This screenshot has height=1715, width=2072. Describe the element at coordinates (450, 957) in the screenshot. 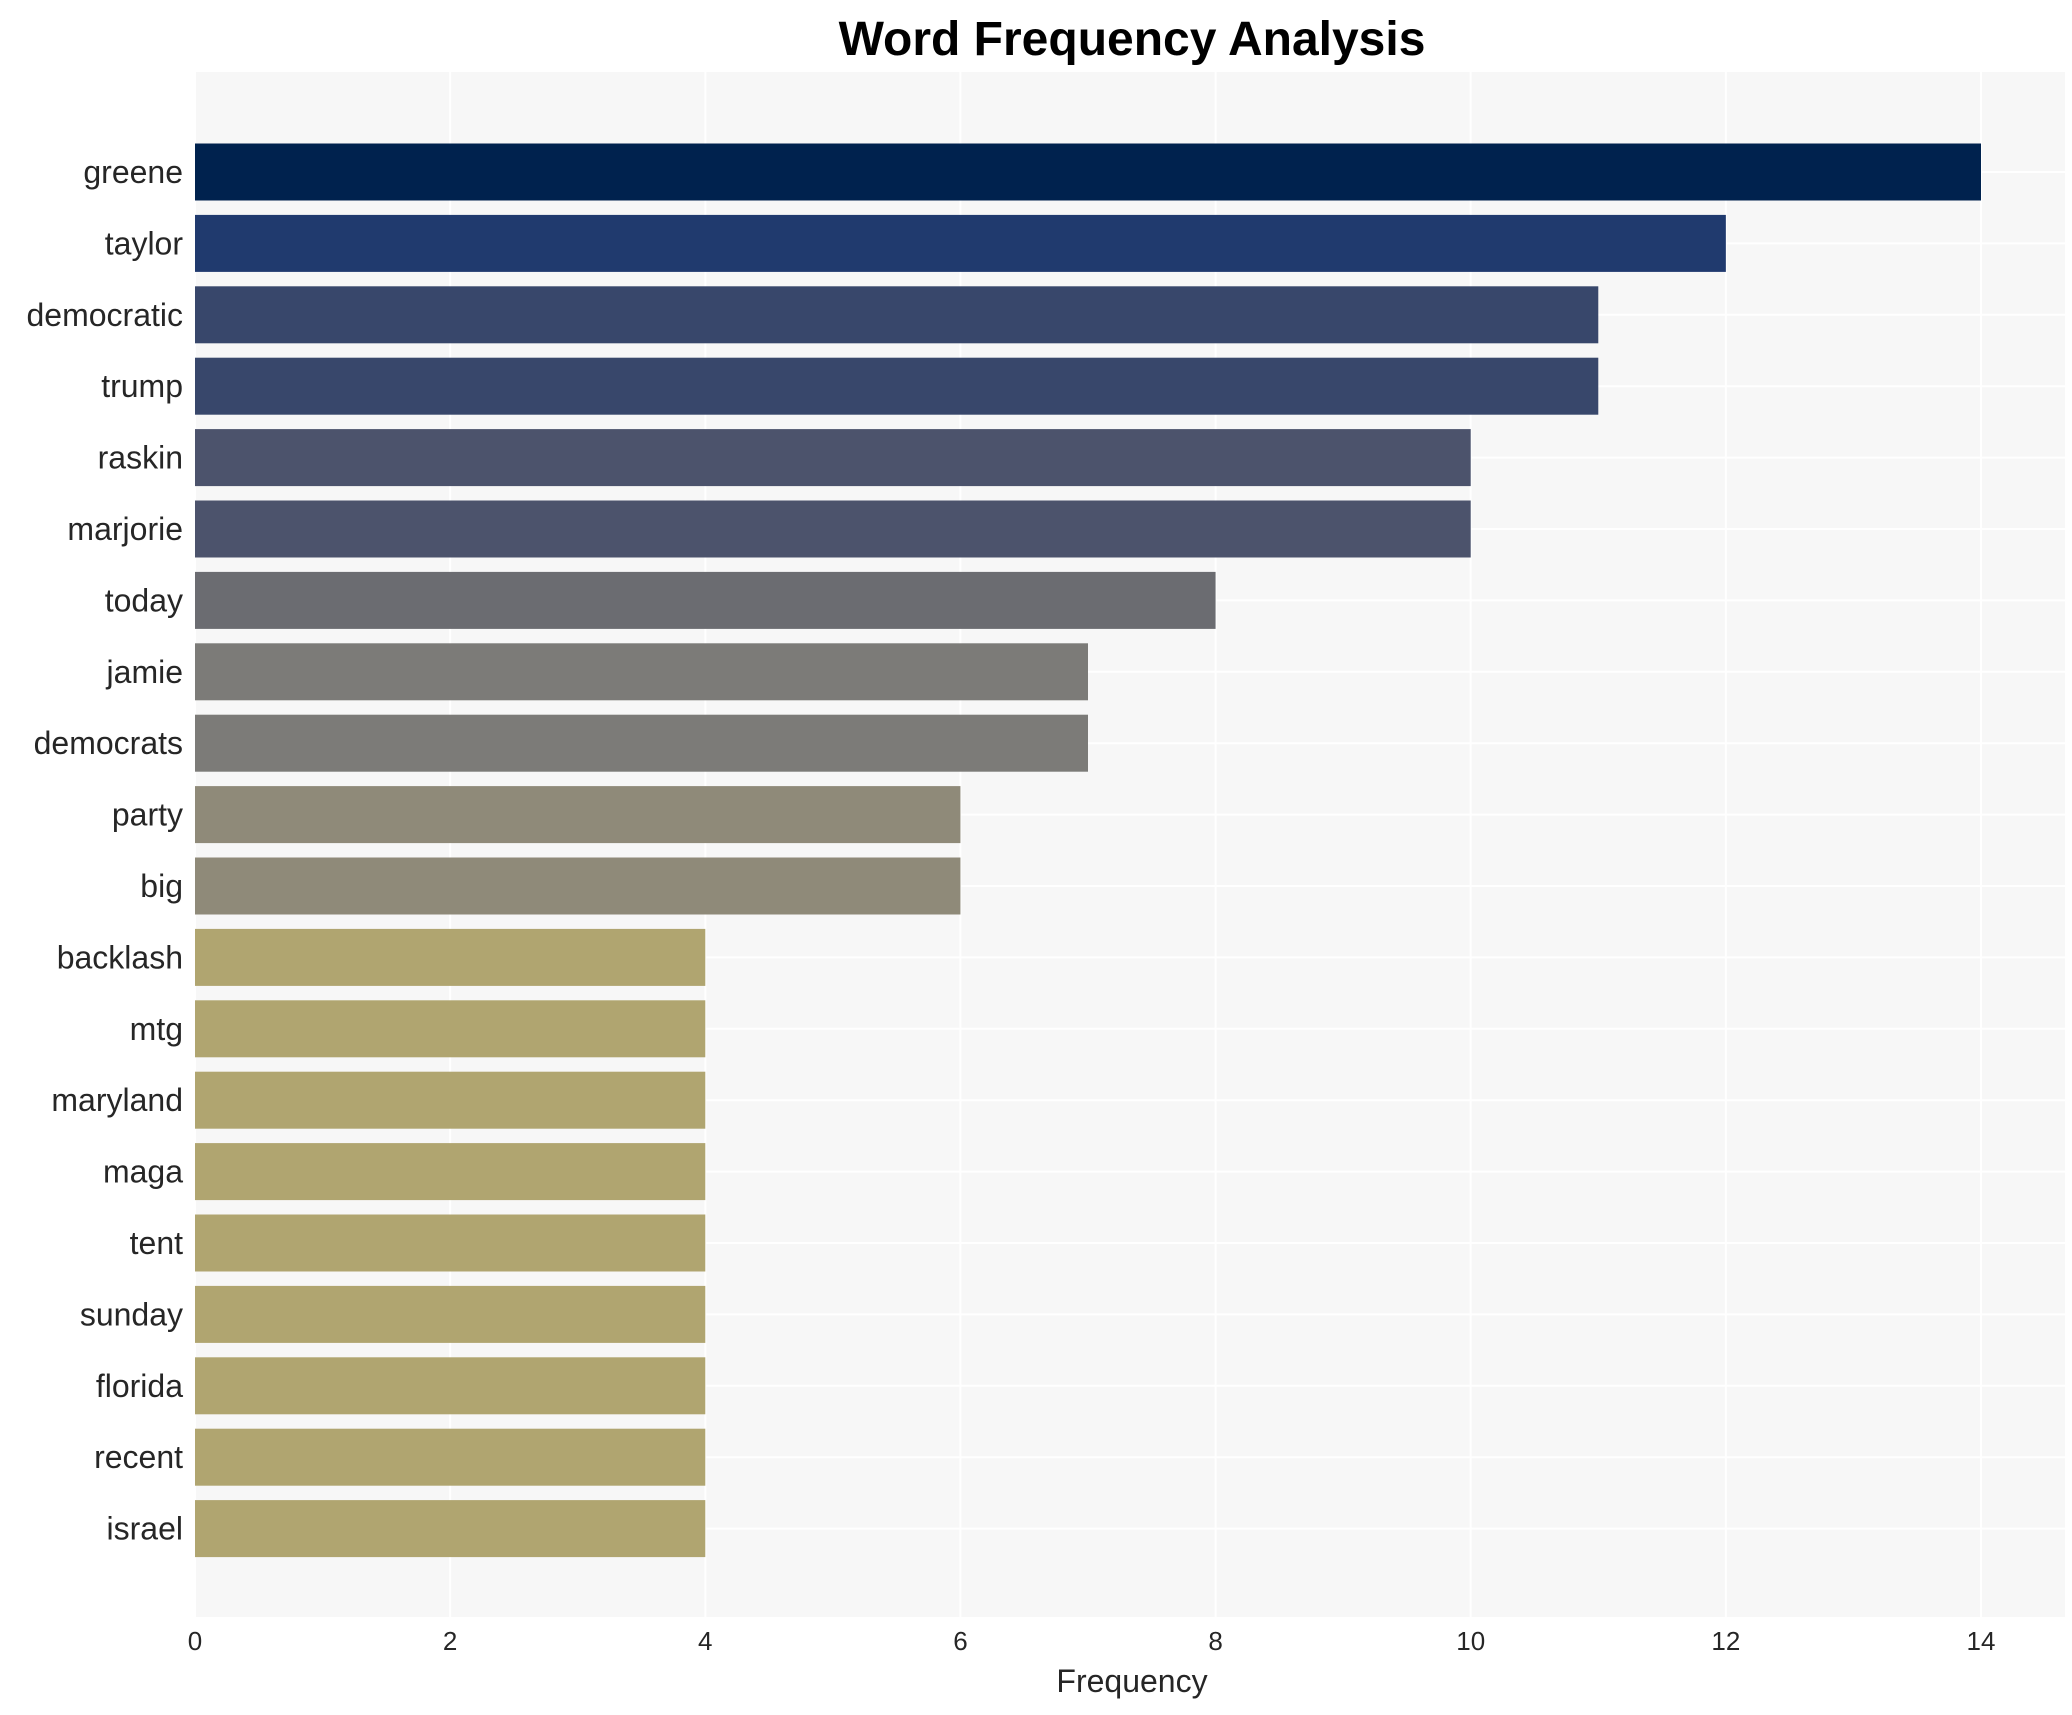

I see `bar-backlash` at that location.